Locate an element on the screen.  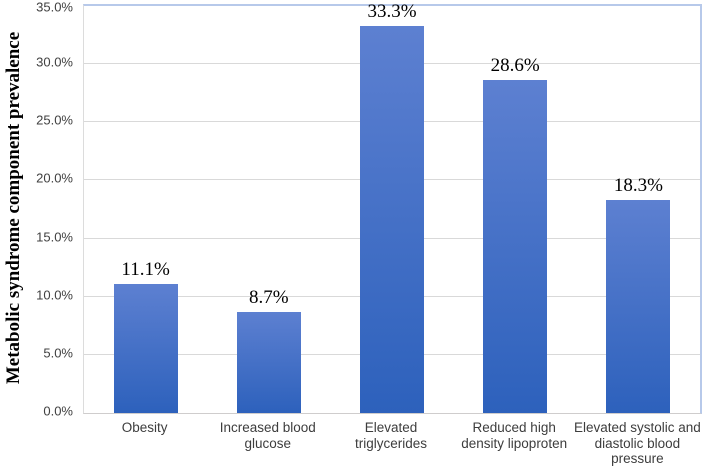
bar-column: 28.6% is located at coordinates (515, 209).